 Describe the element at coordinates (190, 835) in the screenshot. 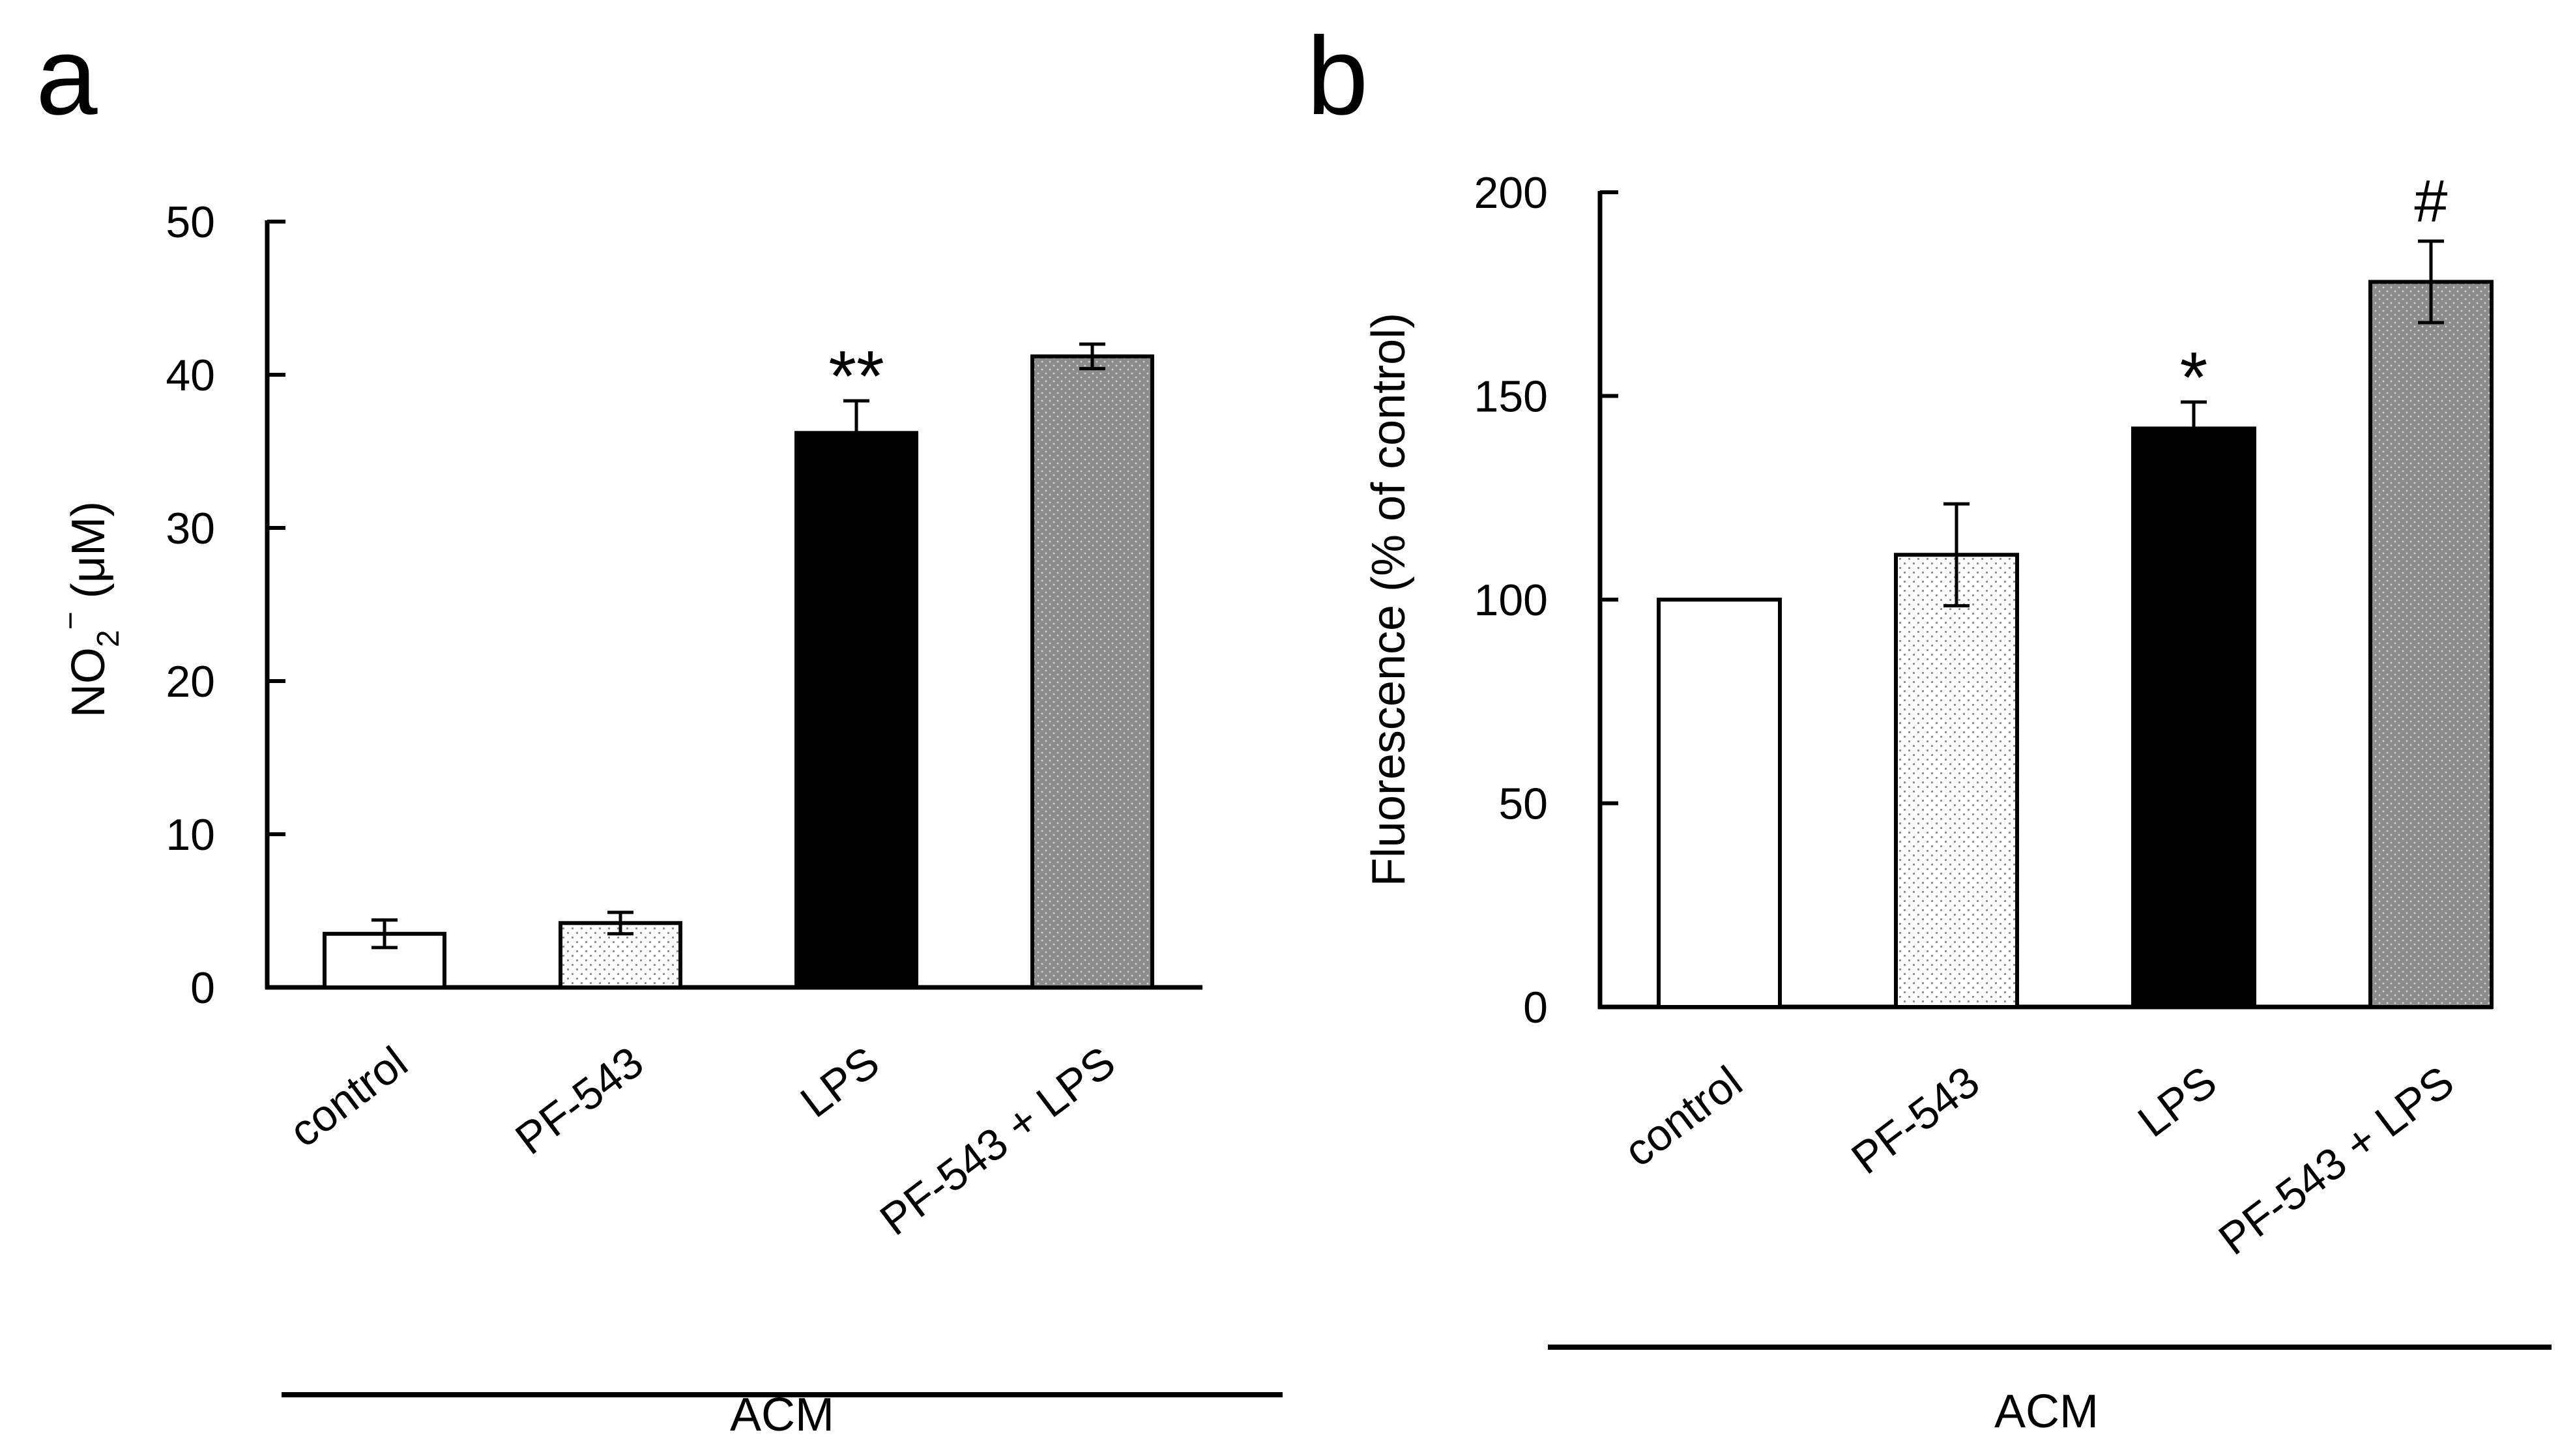

I see `chart-a-y-tick-label: 10` at that location.